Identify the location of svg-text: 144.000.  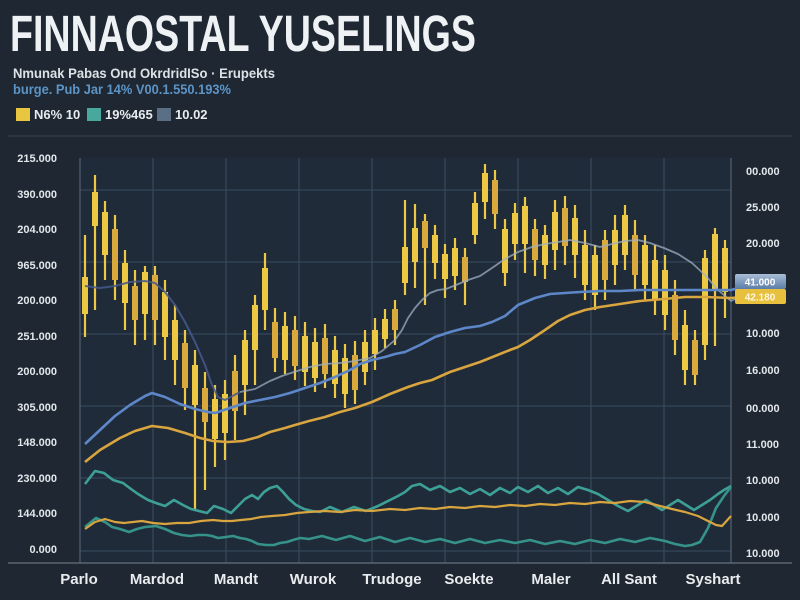
(37, 514).